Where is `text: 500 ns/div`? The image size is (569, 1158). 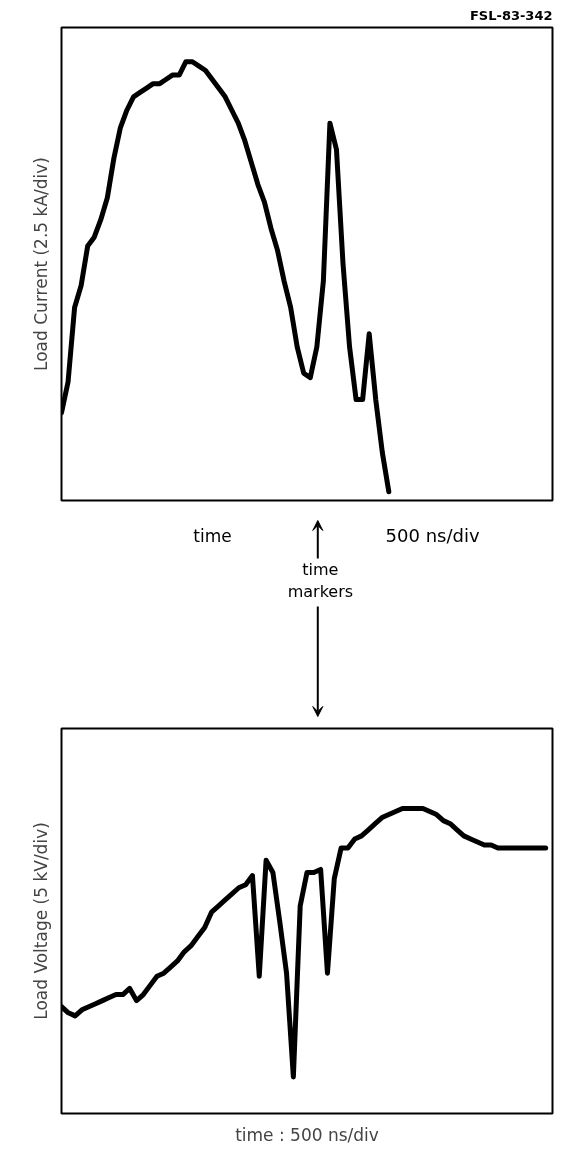
text: 500 ns/div is located at coordinates (432, 535).